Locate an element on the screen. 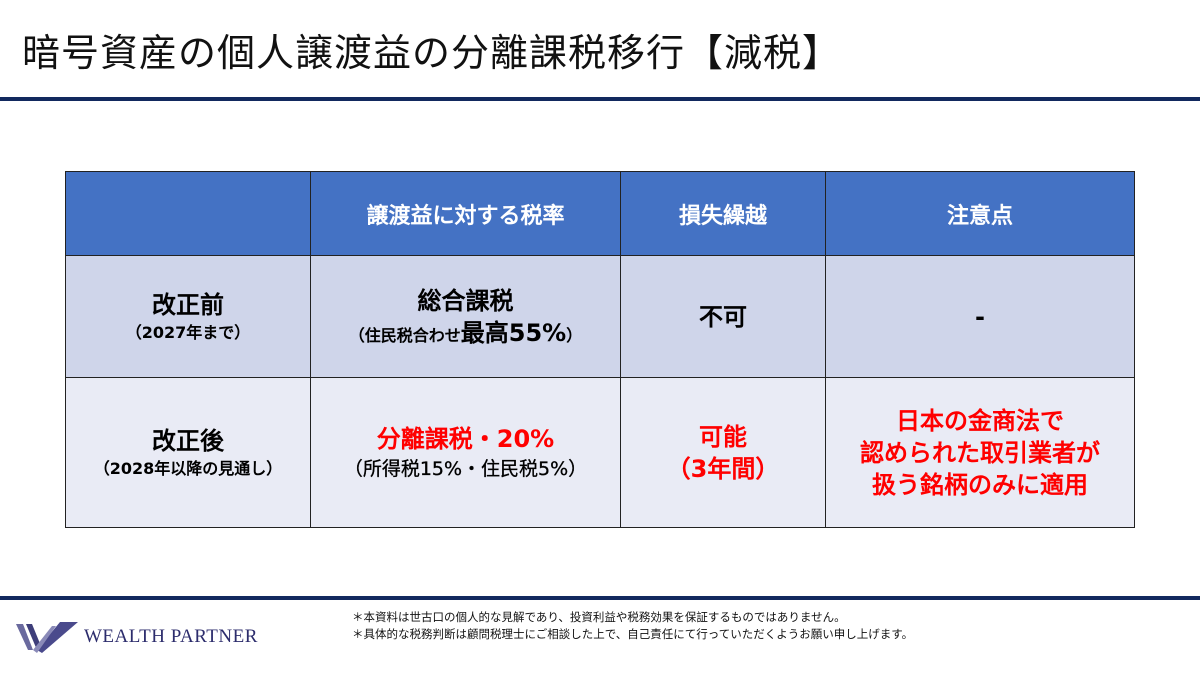 This screenshot has width=1200, height=675. note-line: 扱う銘柄のみに適用 is located at coordinates (980, 484).